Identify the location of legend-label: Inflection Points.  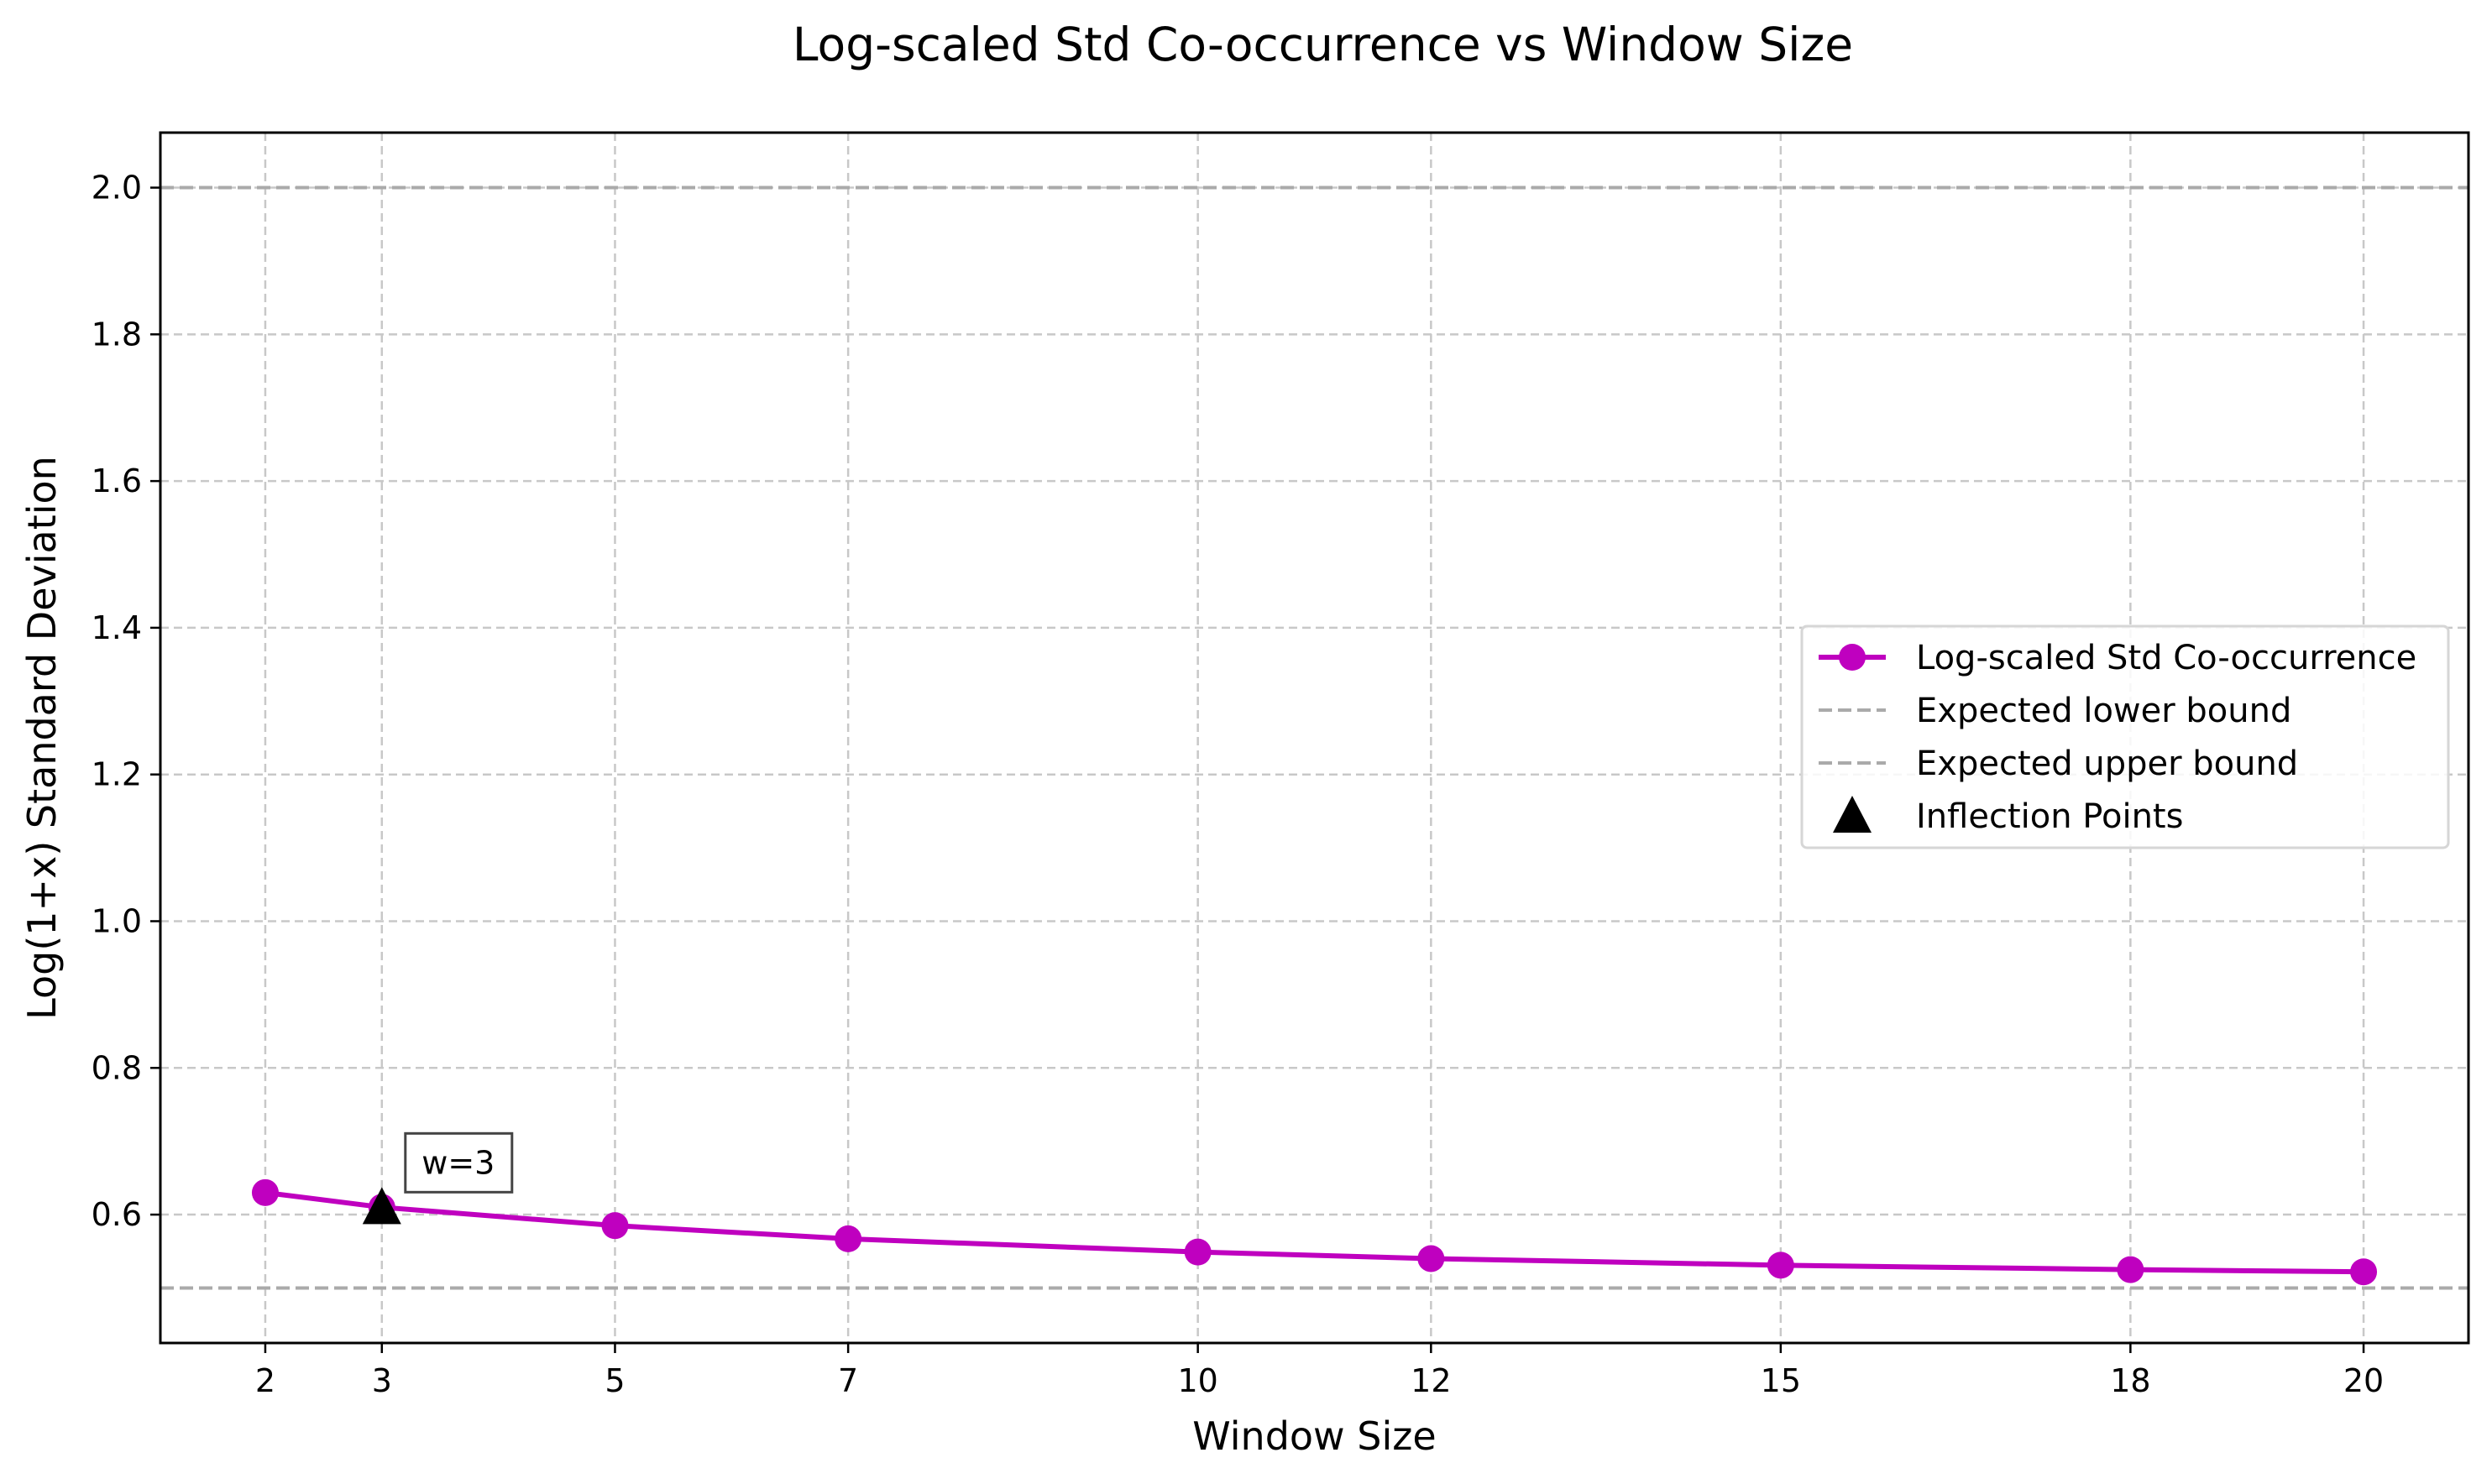
(2049, 816).